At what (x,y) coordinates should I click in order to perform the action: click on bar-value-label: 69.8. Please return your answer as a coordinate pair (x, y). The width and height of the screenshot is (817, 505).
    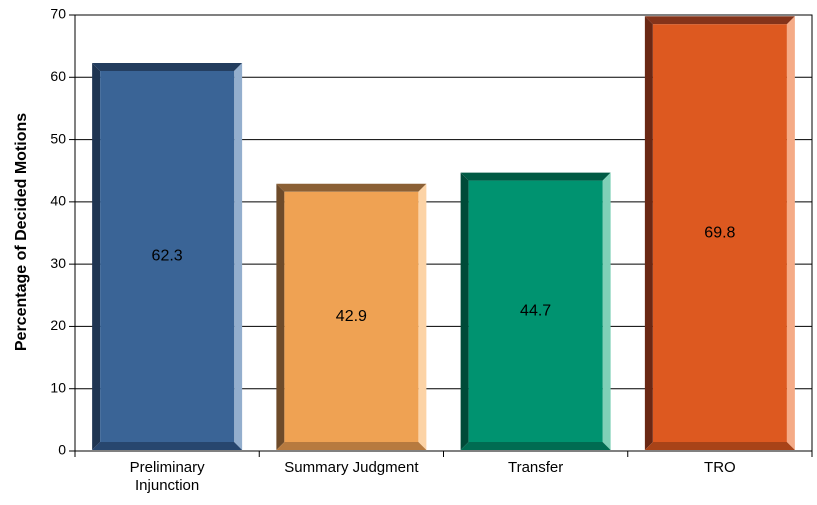
    Looking at the image, I should click on (719, 232).